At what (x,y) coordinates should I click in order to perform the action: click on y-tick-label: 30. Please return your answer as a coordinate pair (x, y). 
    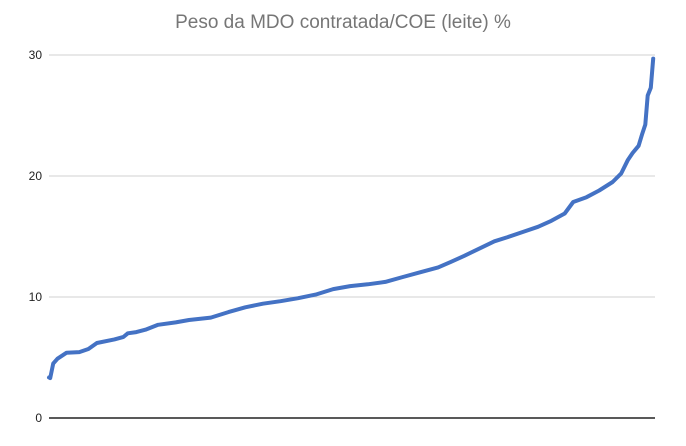
    Looking at the image, I should click on (36, 55).